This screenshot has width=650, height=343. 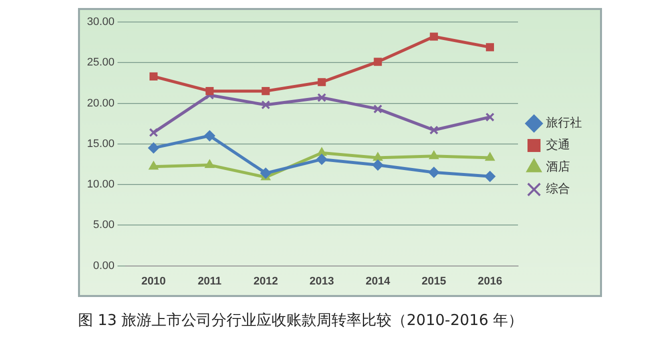 I want to click on legend-label: 交通, so click(x=558, y=145).